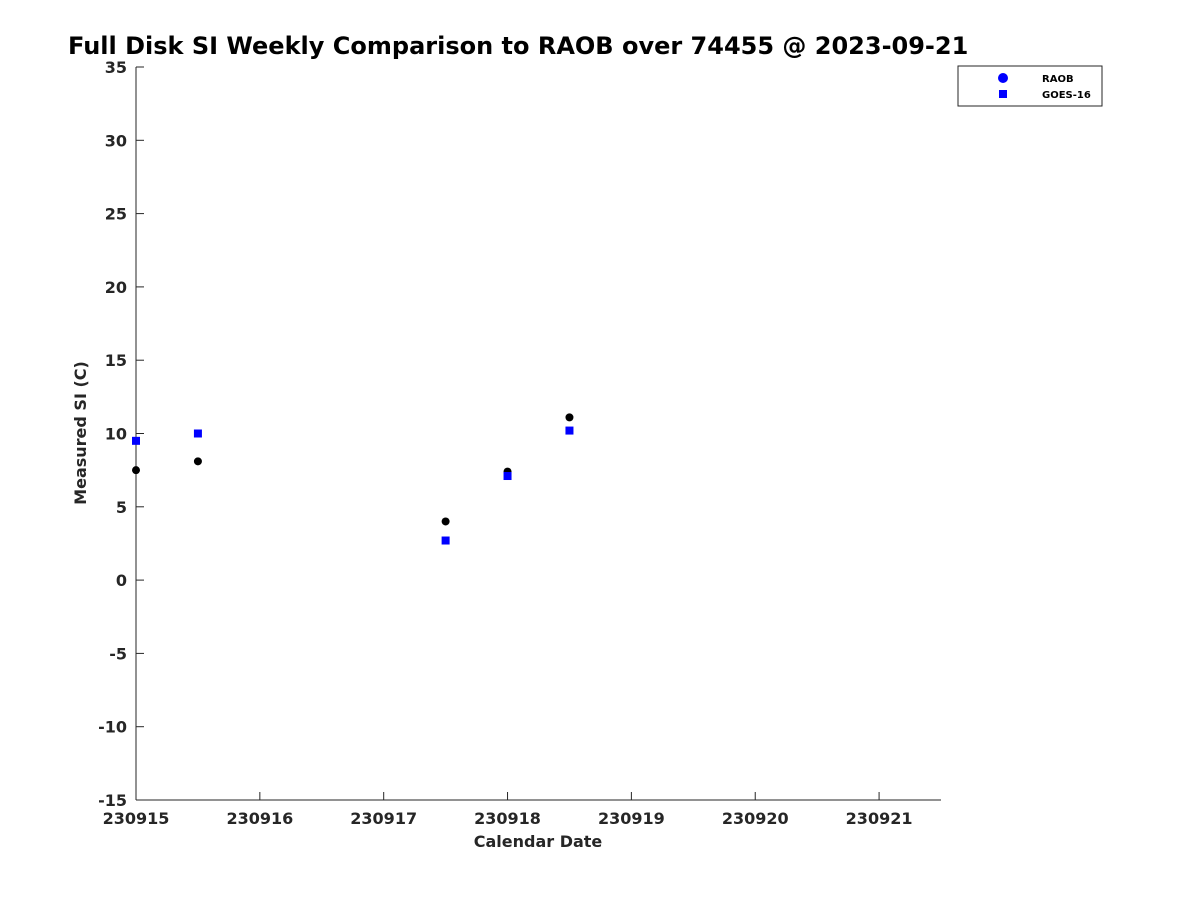 This screenshot has width=1200, height=900. What do you see at coordinates (879, 818) in the screenshot?
I see `x-tick-label: 230921` at bounding box center [879, 818].